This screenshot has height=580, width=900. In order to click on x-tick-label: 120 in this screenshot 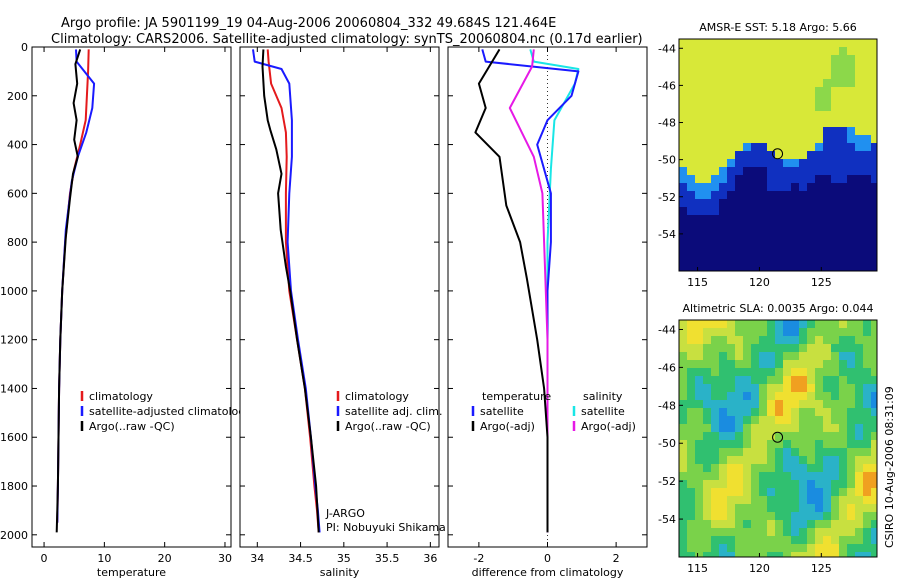, I will do `click(759, 282)`.